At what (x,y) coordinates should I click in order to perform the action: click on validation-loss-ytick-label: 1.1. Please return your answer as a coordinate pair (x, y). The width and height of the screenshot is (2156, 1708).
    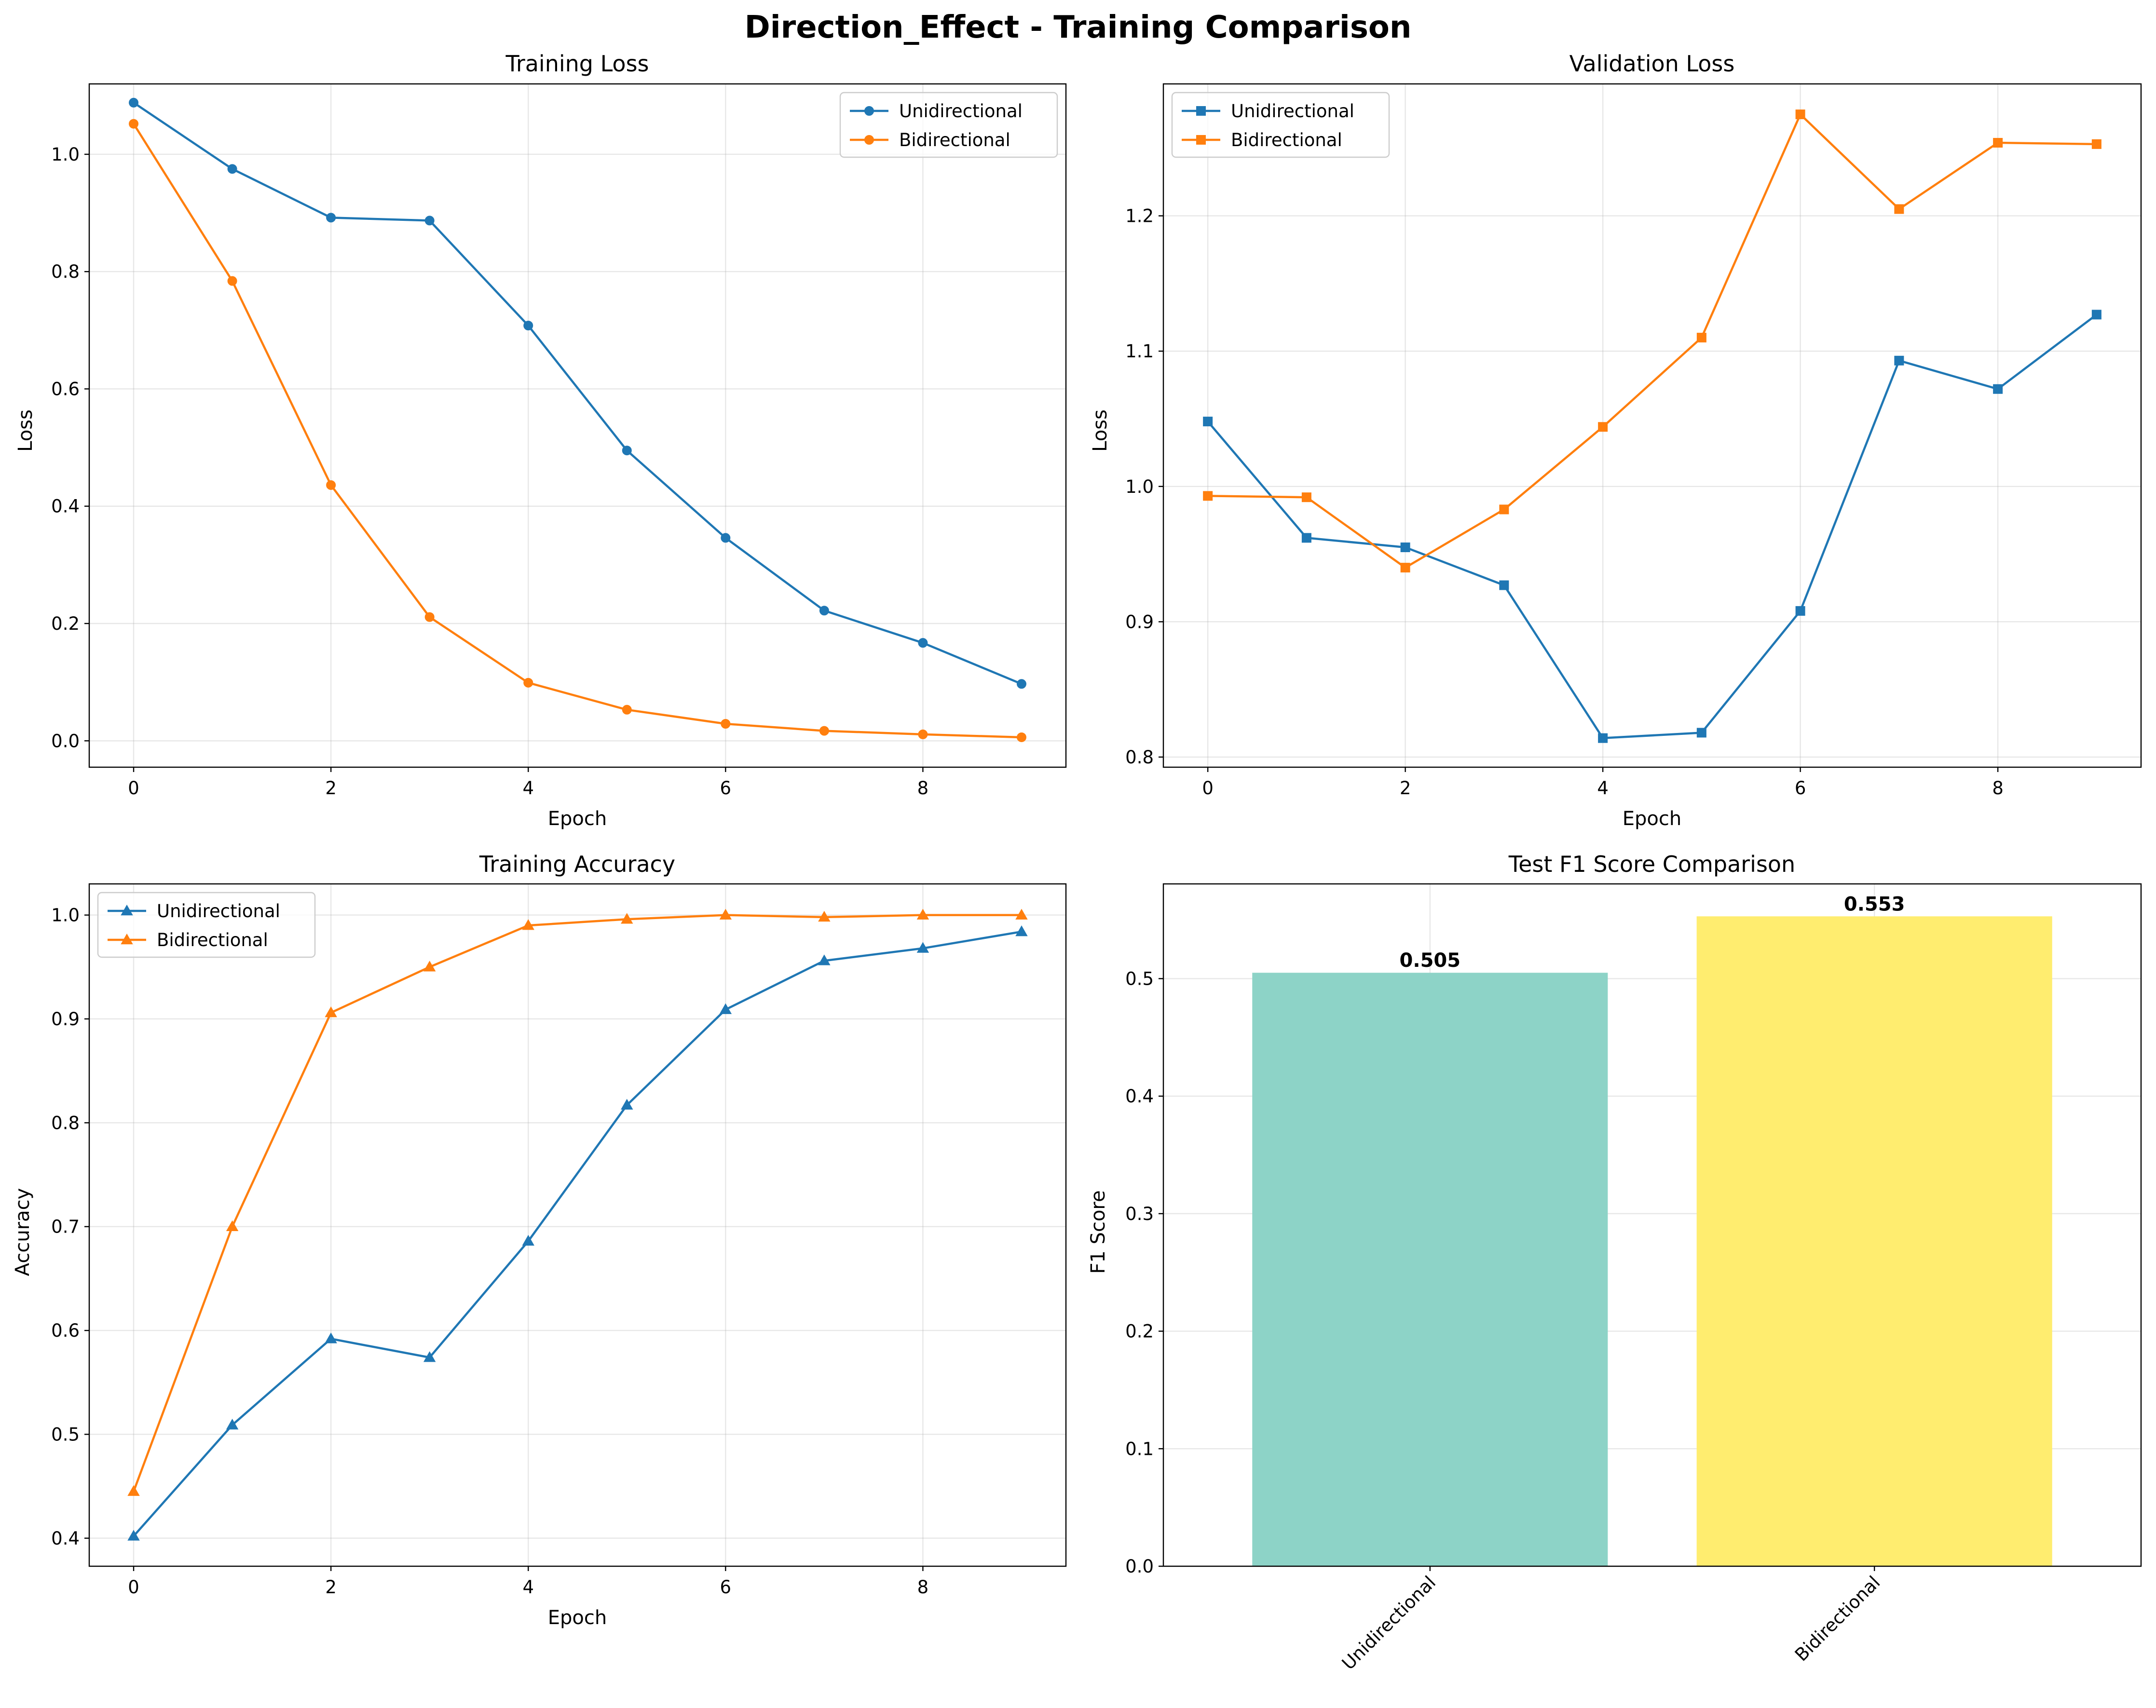
    Looking at the image, I should click on (1139, 351).